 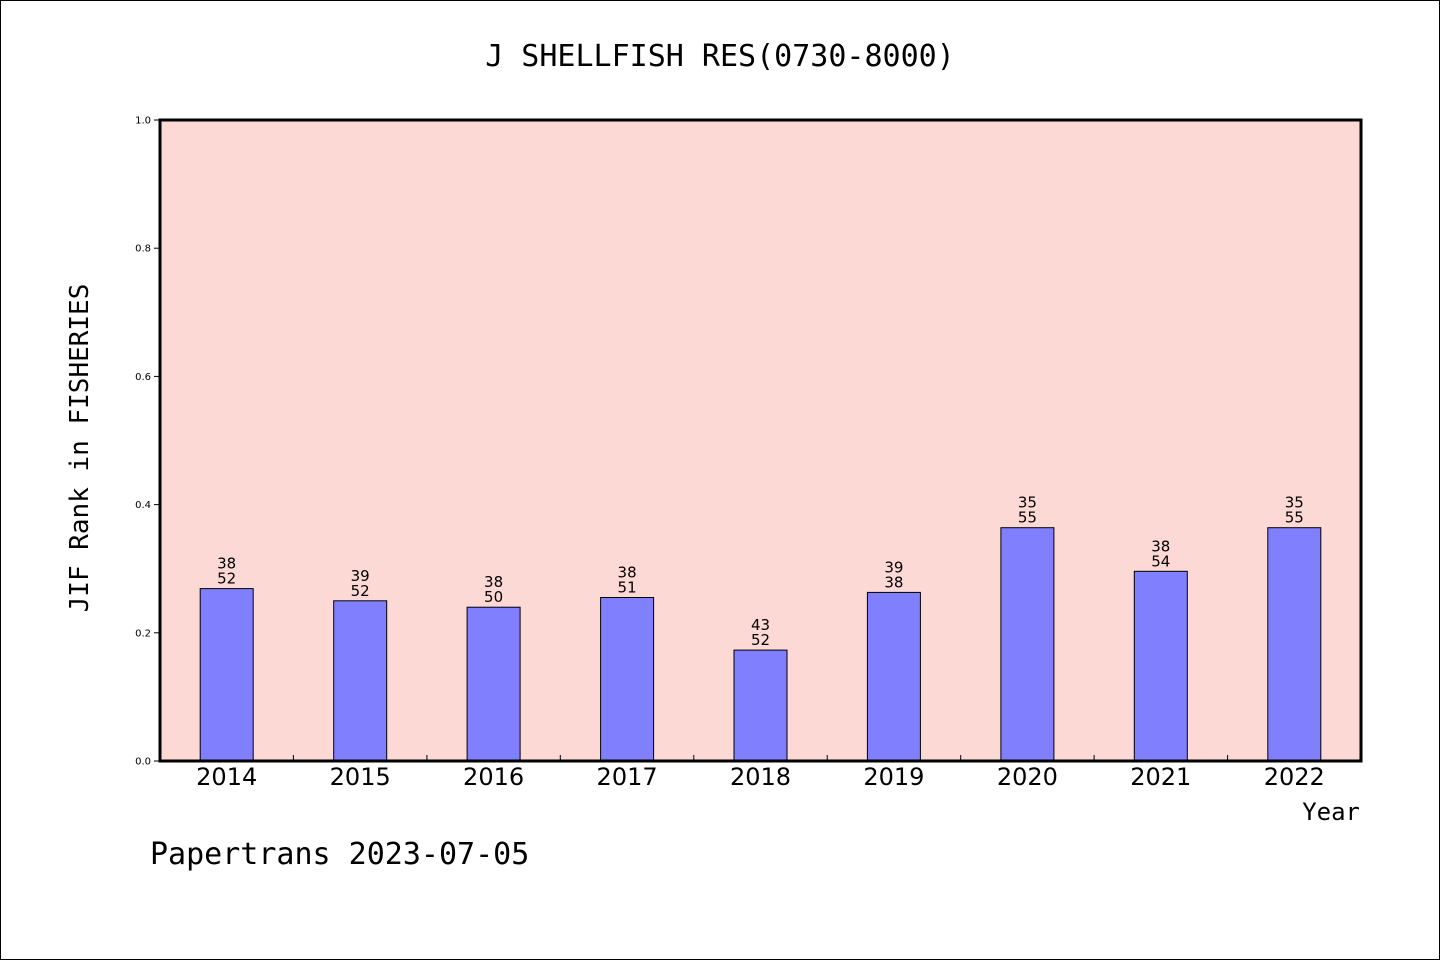 What do you see at coordinates (893, 777) in the screenshot?
I see `x-tick-label-2019: 2019` at bounding box center [893, 777].